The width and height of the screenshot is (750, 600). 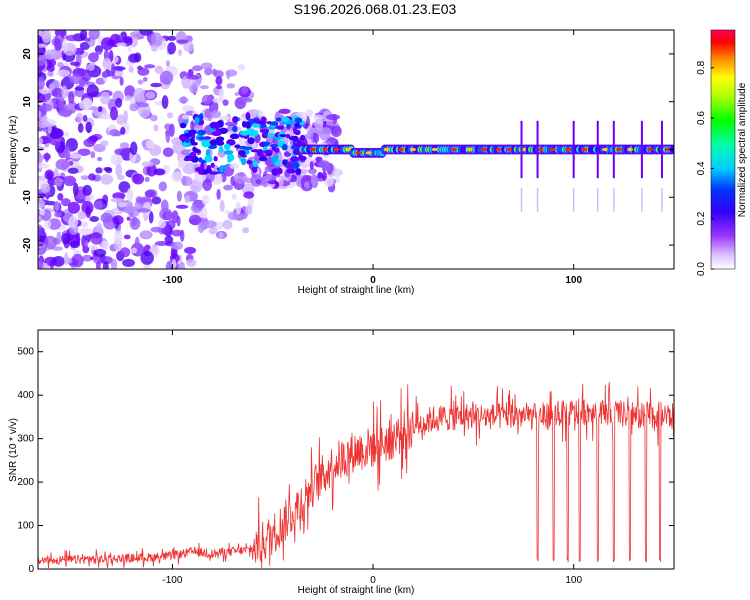 What do you see at coordinates (13, 450) in the screenshot?
I see `snr-ylabel: SNR (10 * v/v)` at bounding box center [13, 450].